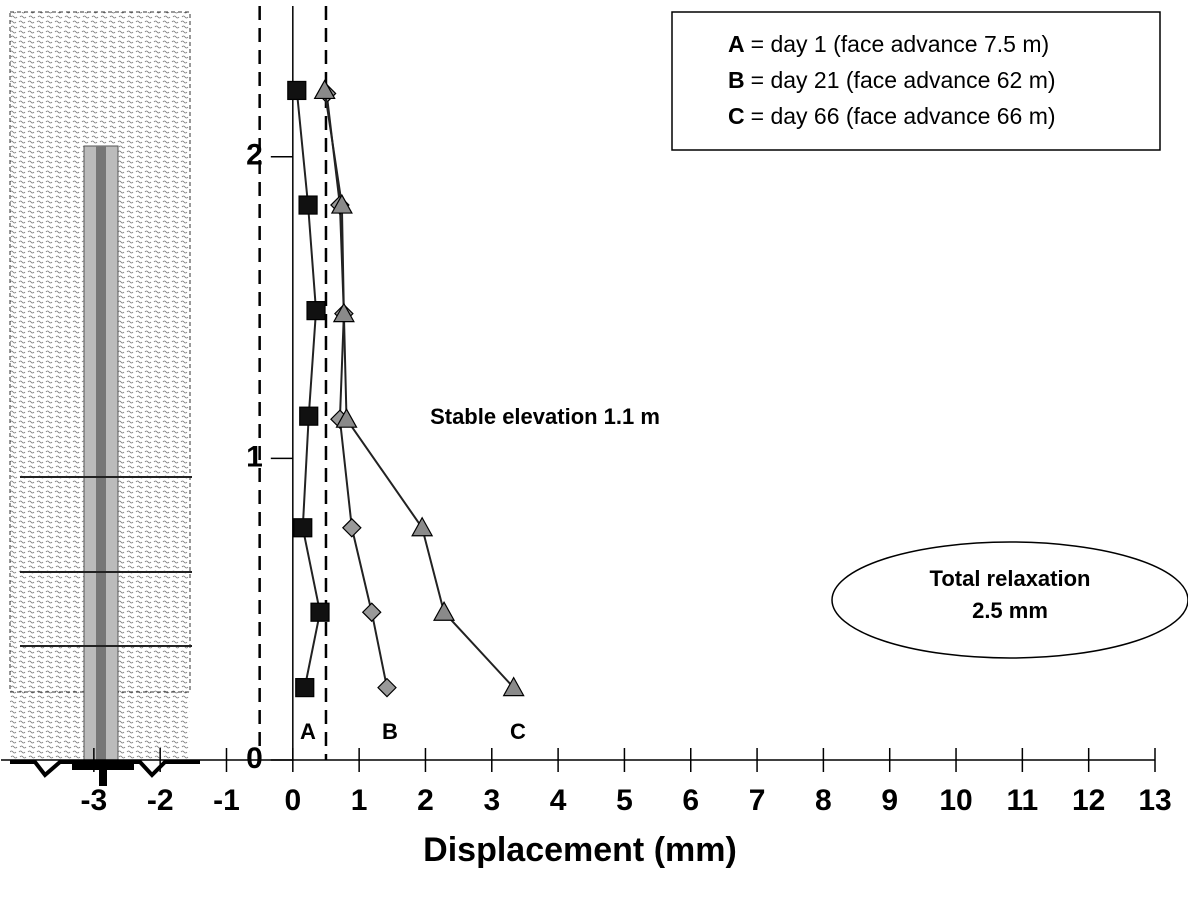 The height and width of the screenshot is (898, 1188). What do you see at coordinates (889, 800) in the screenshot?
I see `x-tick-label: 9` at bounding box center [889, 800].